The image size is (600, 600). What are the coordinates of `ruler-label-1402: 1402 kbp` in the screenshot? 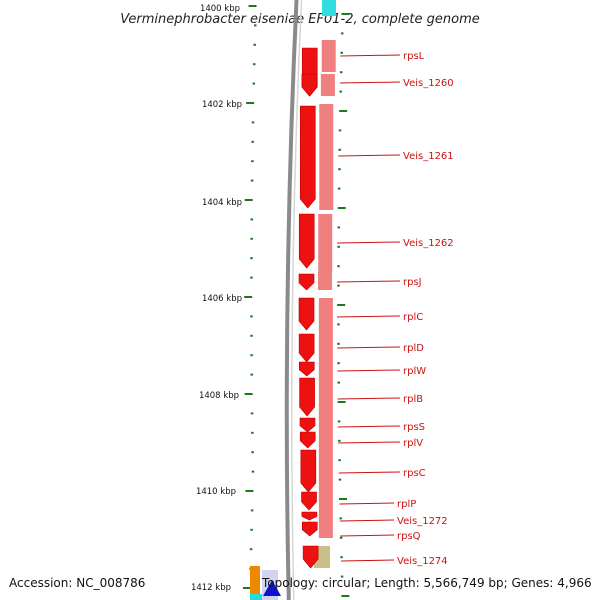 It's located at (222, 105).